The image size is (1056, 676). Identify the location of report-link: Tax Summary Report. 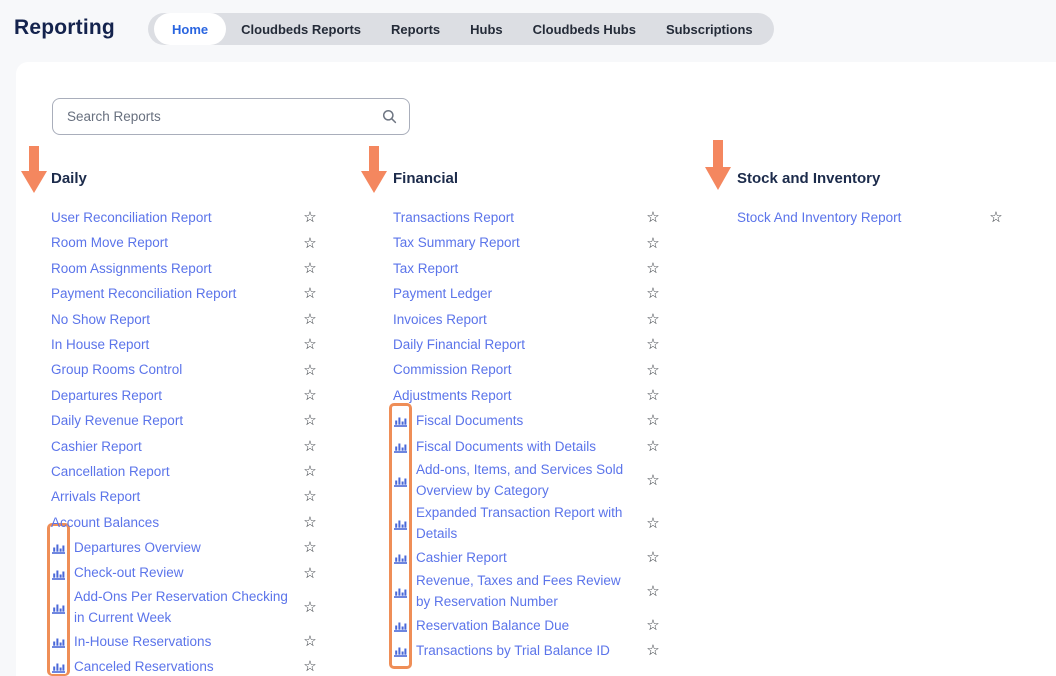
(456, 243).